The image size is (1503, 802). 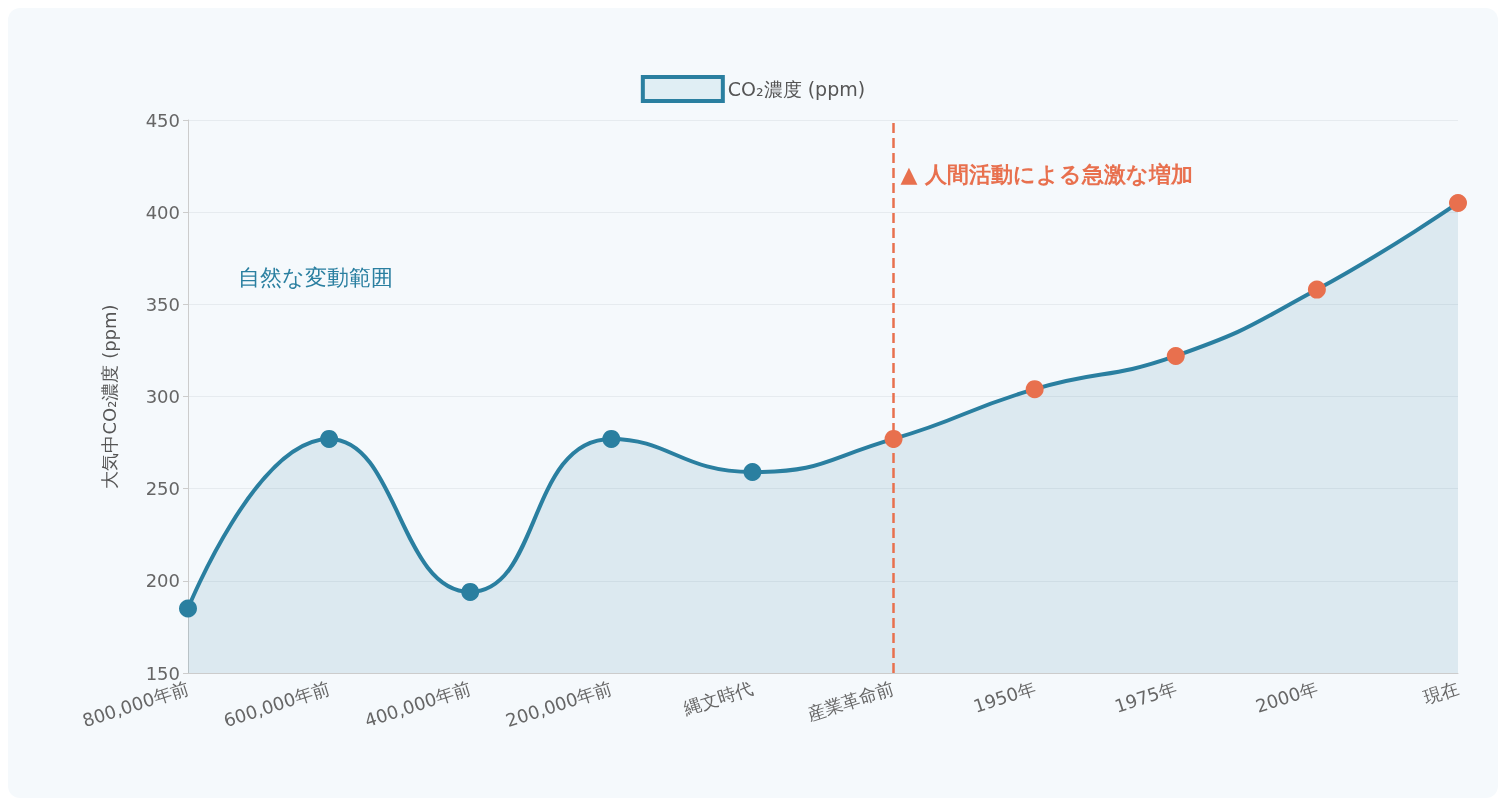 I want to click on y-axis-title: 大気中CO₂濃度 (ppm), so click(x=109, y=396).